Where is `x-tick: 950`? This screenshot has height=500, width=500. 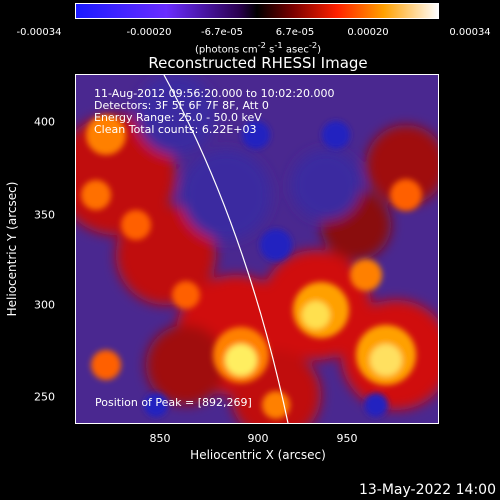
x-tick: 950 is located at coordinates (347, 438).